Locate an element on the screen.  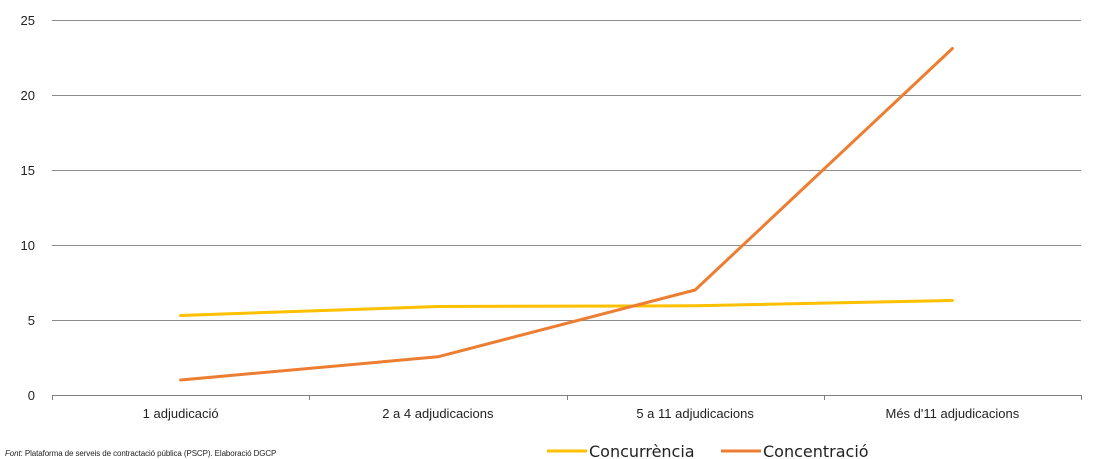
y-tick-label: 10 is located at coordinates (28, 245).